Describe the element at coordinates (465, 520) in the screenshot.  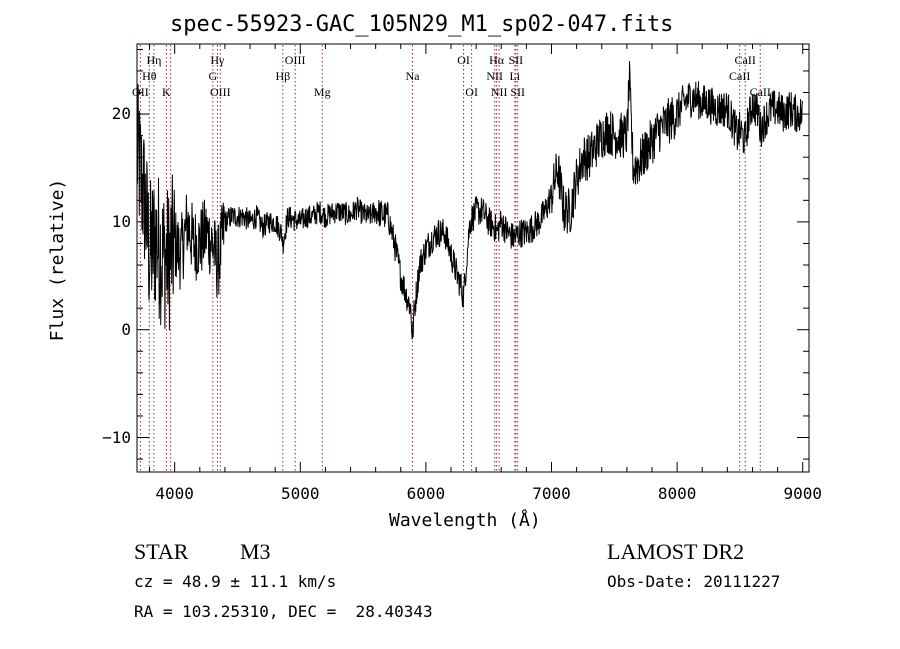
I see `x-axis-label: Wavelength (Å)` at that location.